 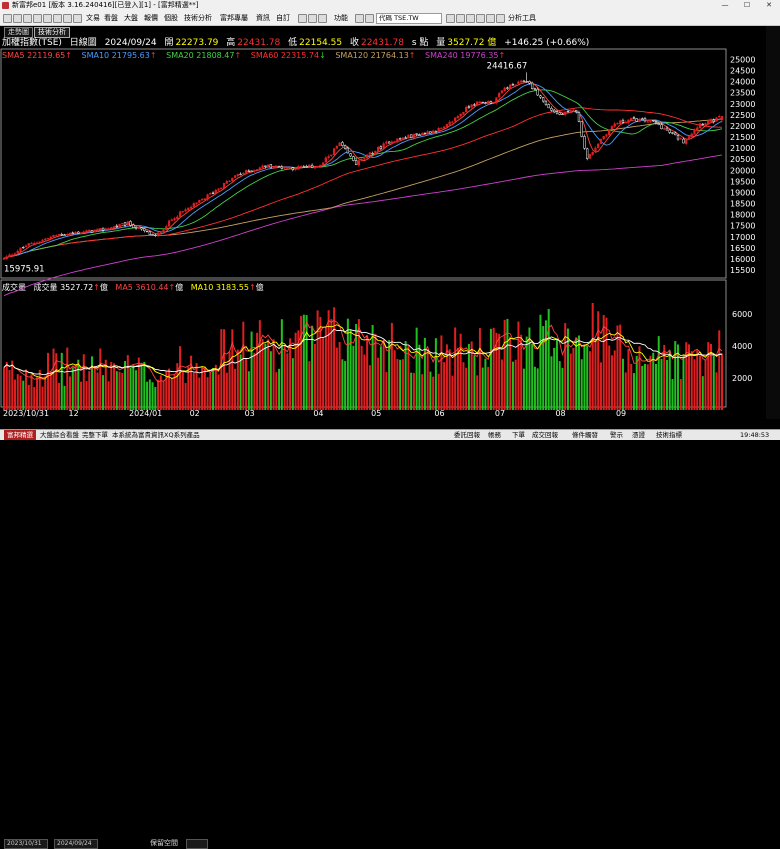 What do you see at coordinates (465, 55) in the screenshot?
I see `sma240-label: SMA240 19776.35↑` at bounding box center [465, 55].